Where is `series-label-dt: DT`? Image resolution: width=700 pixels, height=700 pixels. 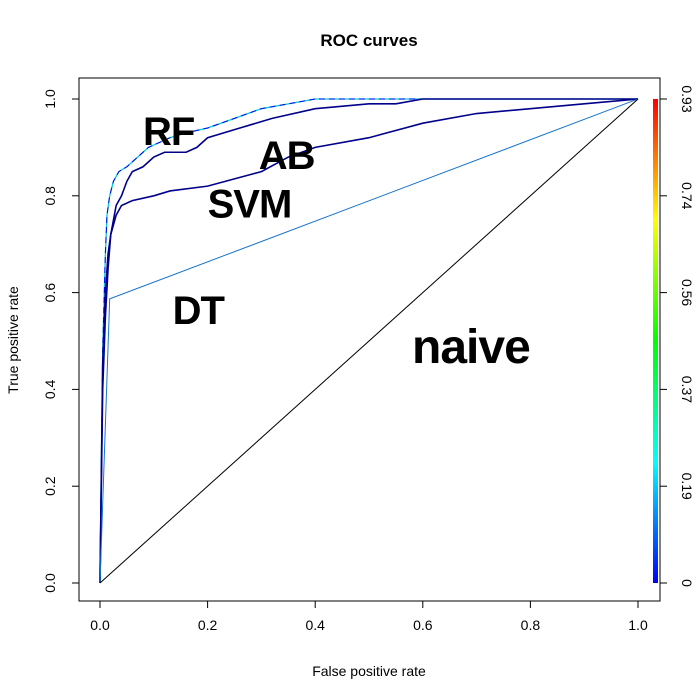
series-label-dt: DT is located at coordinates (199, 311).